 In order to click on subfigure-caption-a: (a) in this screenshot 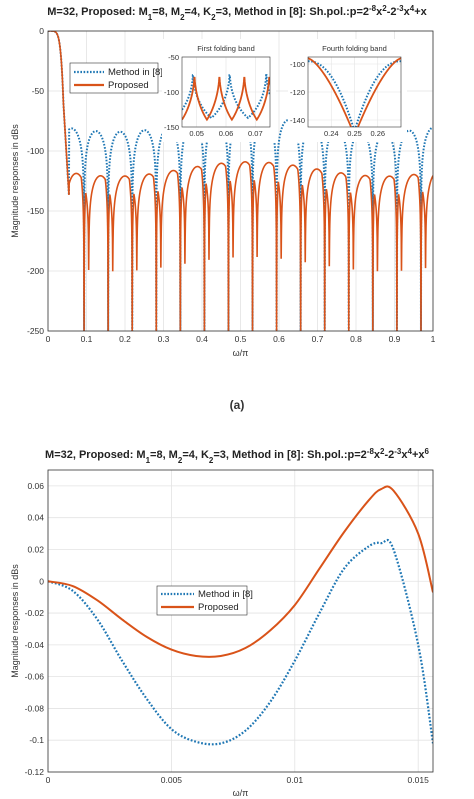, I will do `click(237, 405)`.